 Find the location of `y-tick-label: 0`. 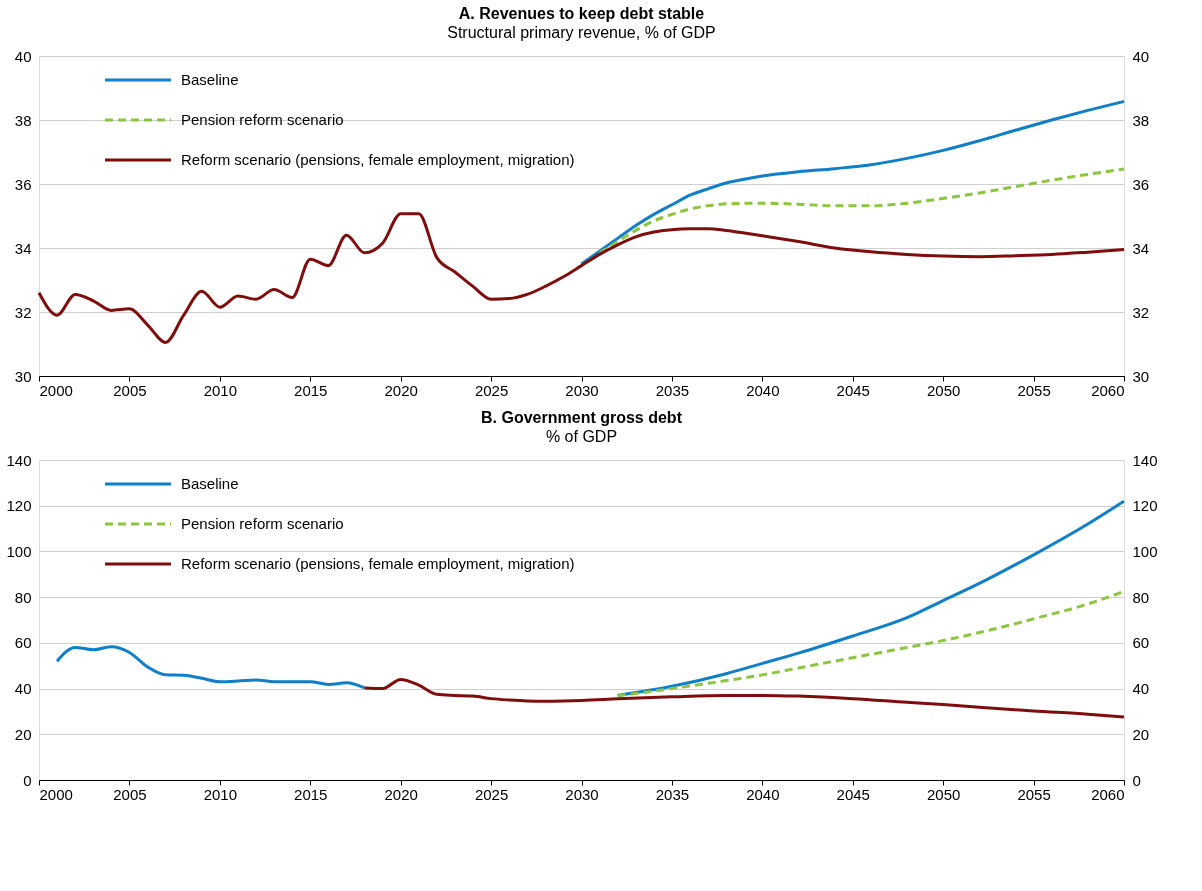

y-tick-label: 0 is located at coordinates (27, 780).